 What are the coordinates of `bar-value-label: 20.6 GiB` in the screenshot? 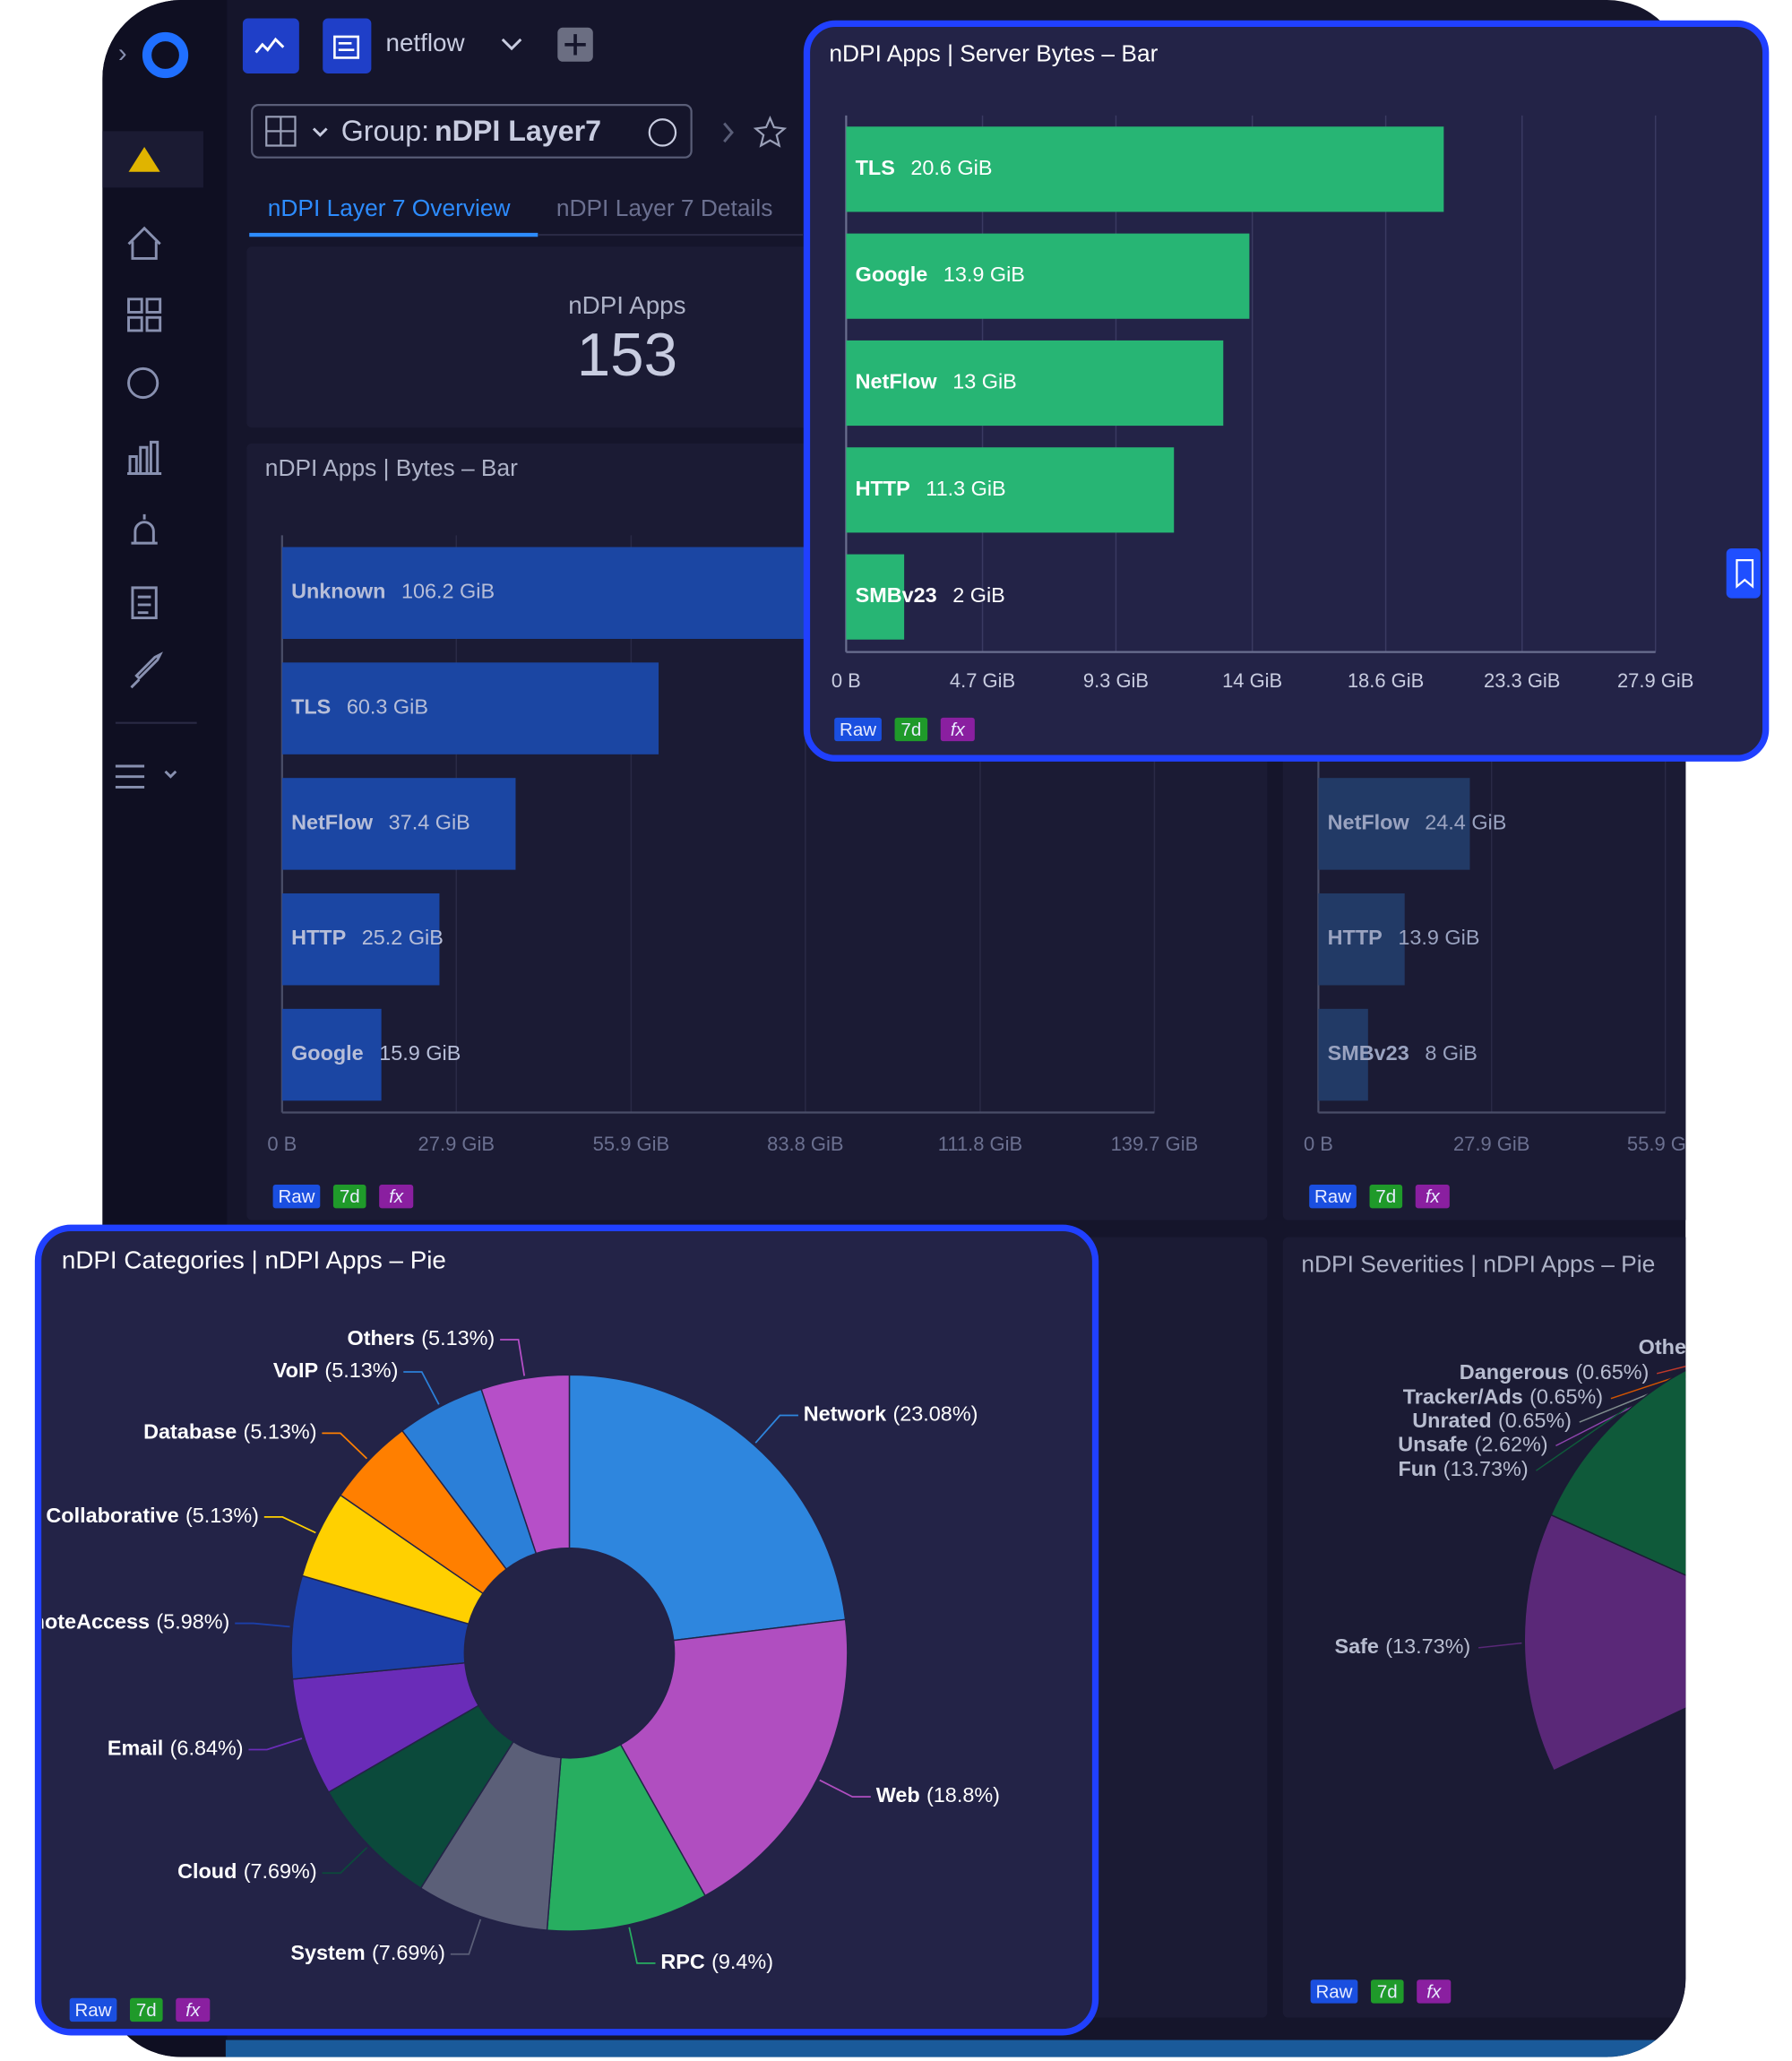 It's located at (951, 167).